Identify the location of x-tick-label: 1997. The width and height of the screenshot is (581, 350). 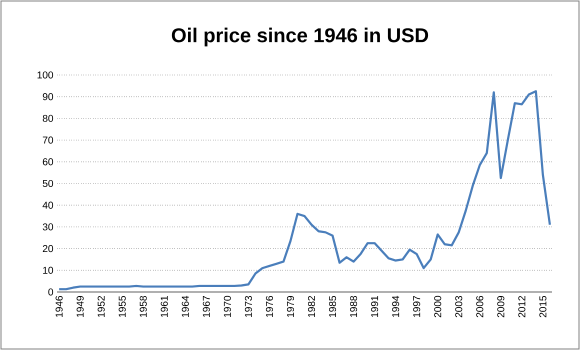
(416, 306).